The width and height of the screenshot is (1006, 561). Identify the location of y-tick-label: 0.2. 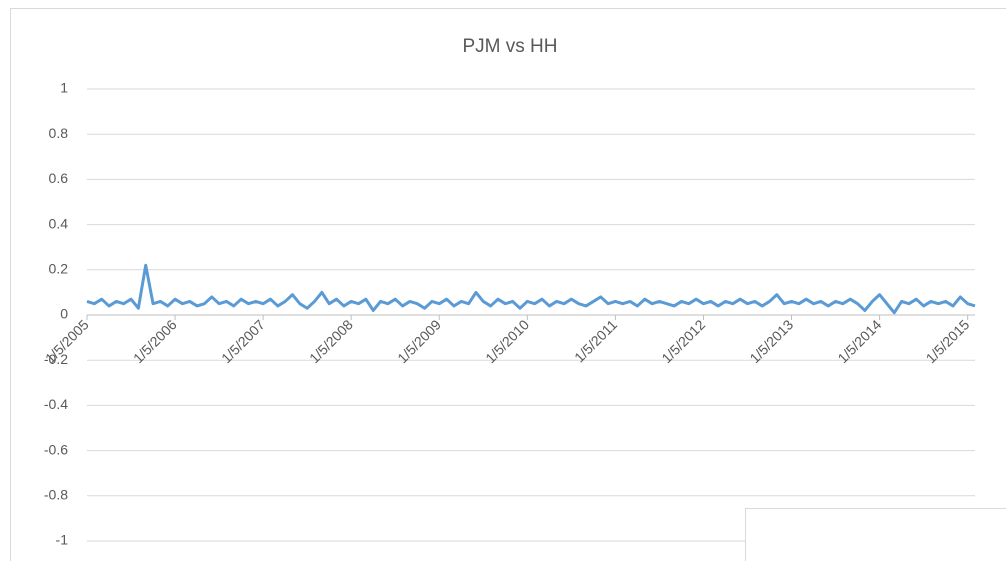
(59, 269).